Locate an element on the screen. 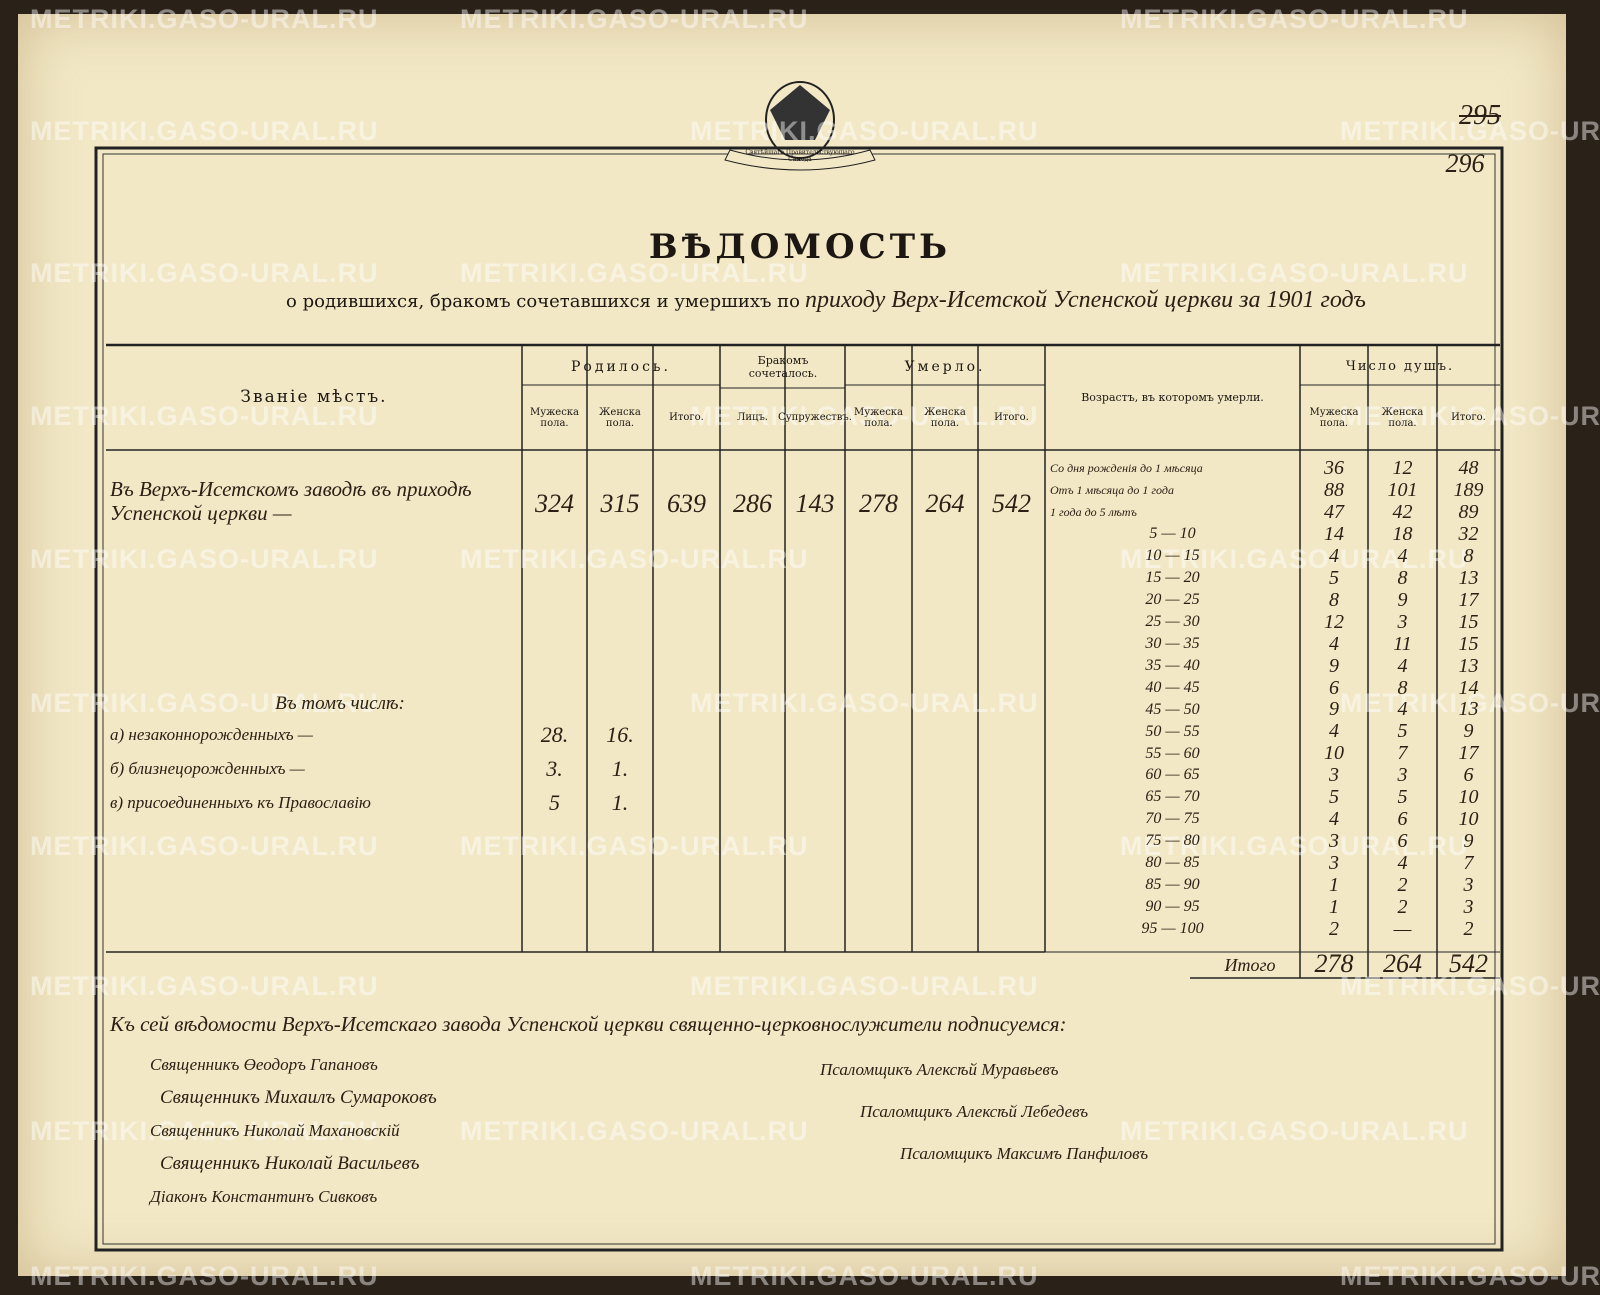 The height and width of the screenshot is (1295, 1600). cell-value: 32 is located at coordinates (1468, 534).